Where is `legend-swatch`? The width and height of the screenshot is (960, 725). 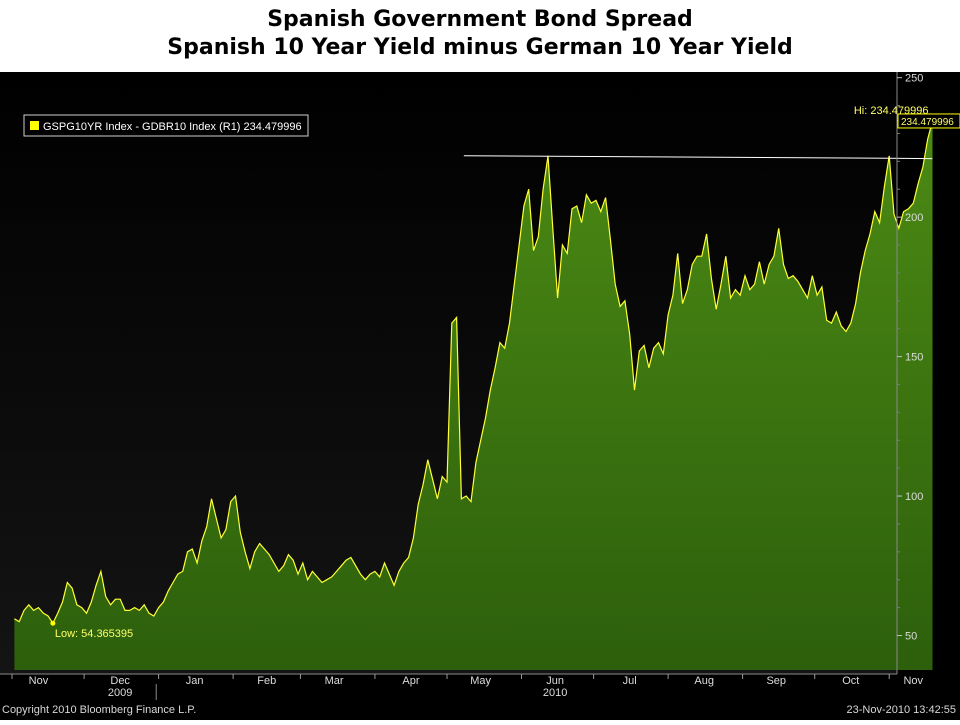 legend-swatch is located at coordinates (34, 125).